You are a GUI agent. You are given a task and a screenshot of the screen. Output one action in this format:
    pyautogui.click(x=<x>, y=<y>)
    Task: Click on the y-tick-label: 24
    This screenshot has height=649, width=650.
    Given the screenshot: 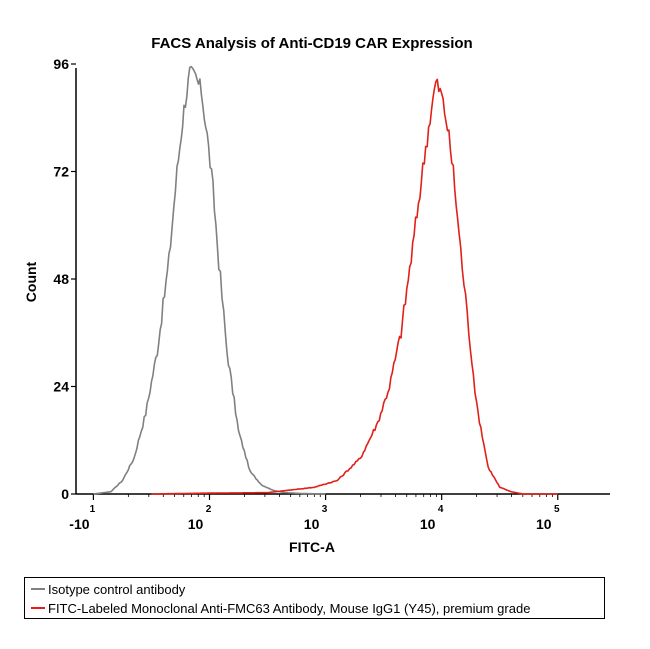 What is the action you would take?
    pyautogui.click(x=61, y=387)
    